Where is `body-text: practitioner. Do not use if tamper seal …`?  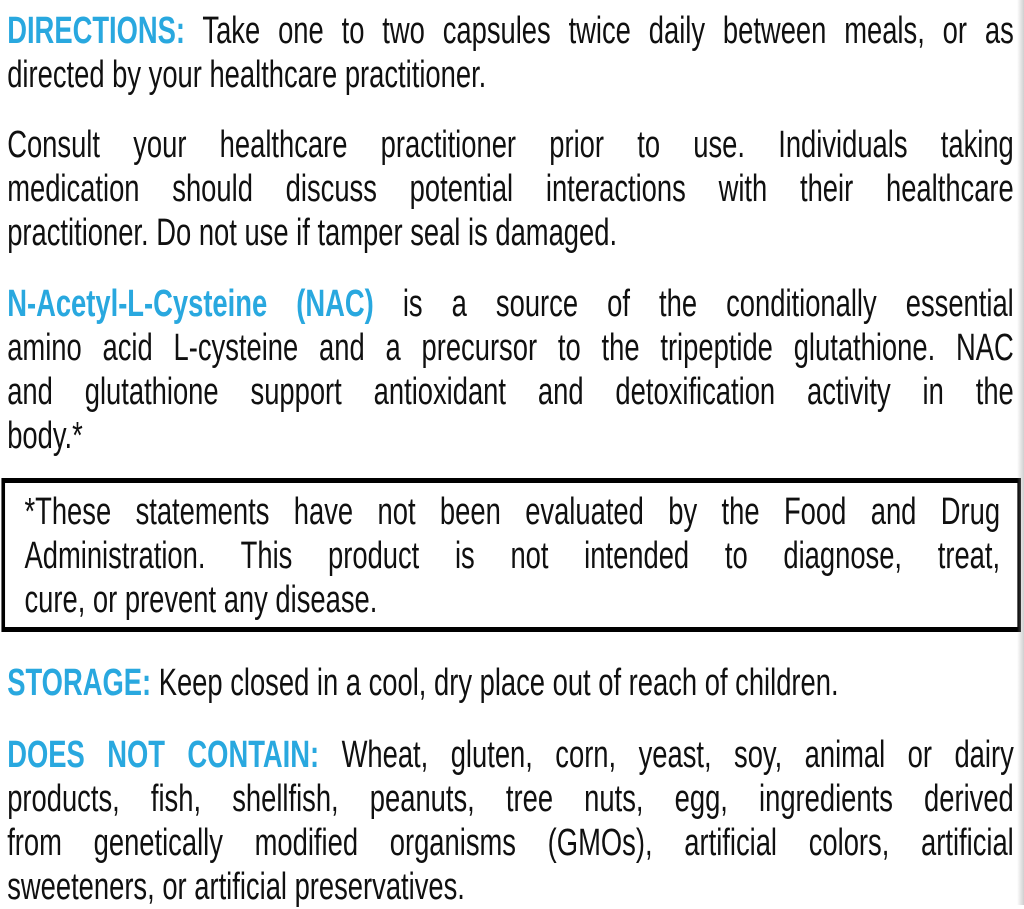
body-text: practitioner. Do not use if tamper seal … is located at coordinates (312, 233).